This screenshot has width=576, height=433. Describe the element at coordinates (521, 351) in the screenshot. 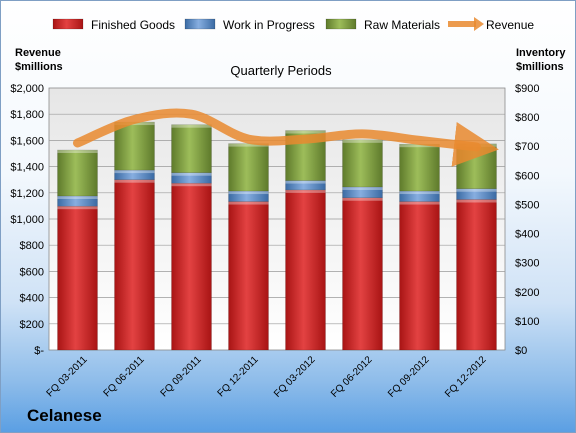

I see `right-tick-label: $0` at that location.